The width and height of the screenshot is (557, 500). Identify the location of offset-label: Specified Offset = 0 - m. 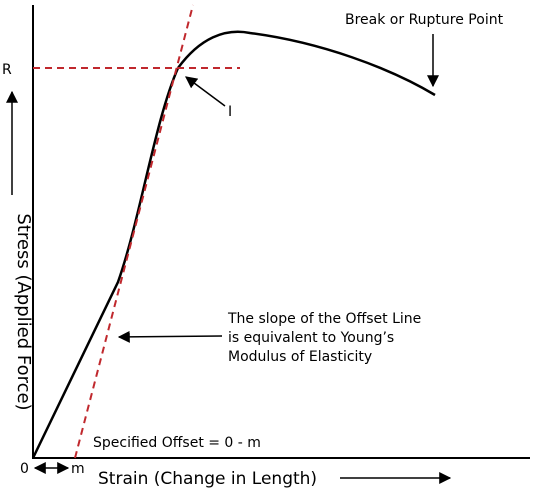
(177, 443).